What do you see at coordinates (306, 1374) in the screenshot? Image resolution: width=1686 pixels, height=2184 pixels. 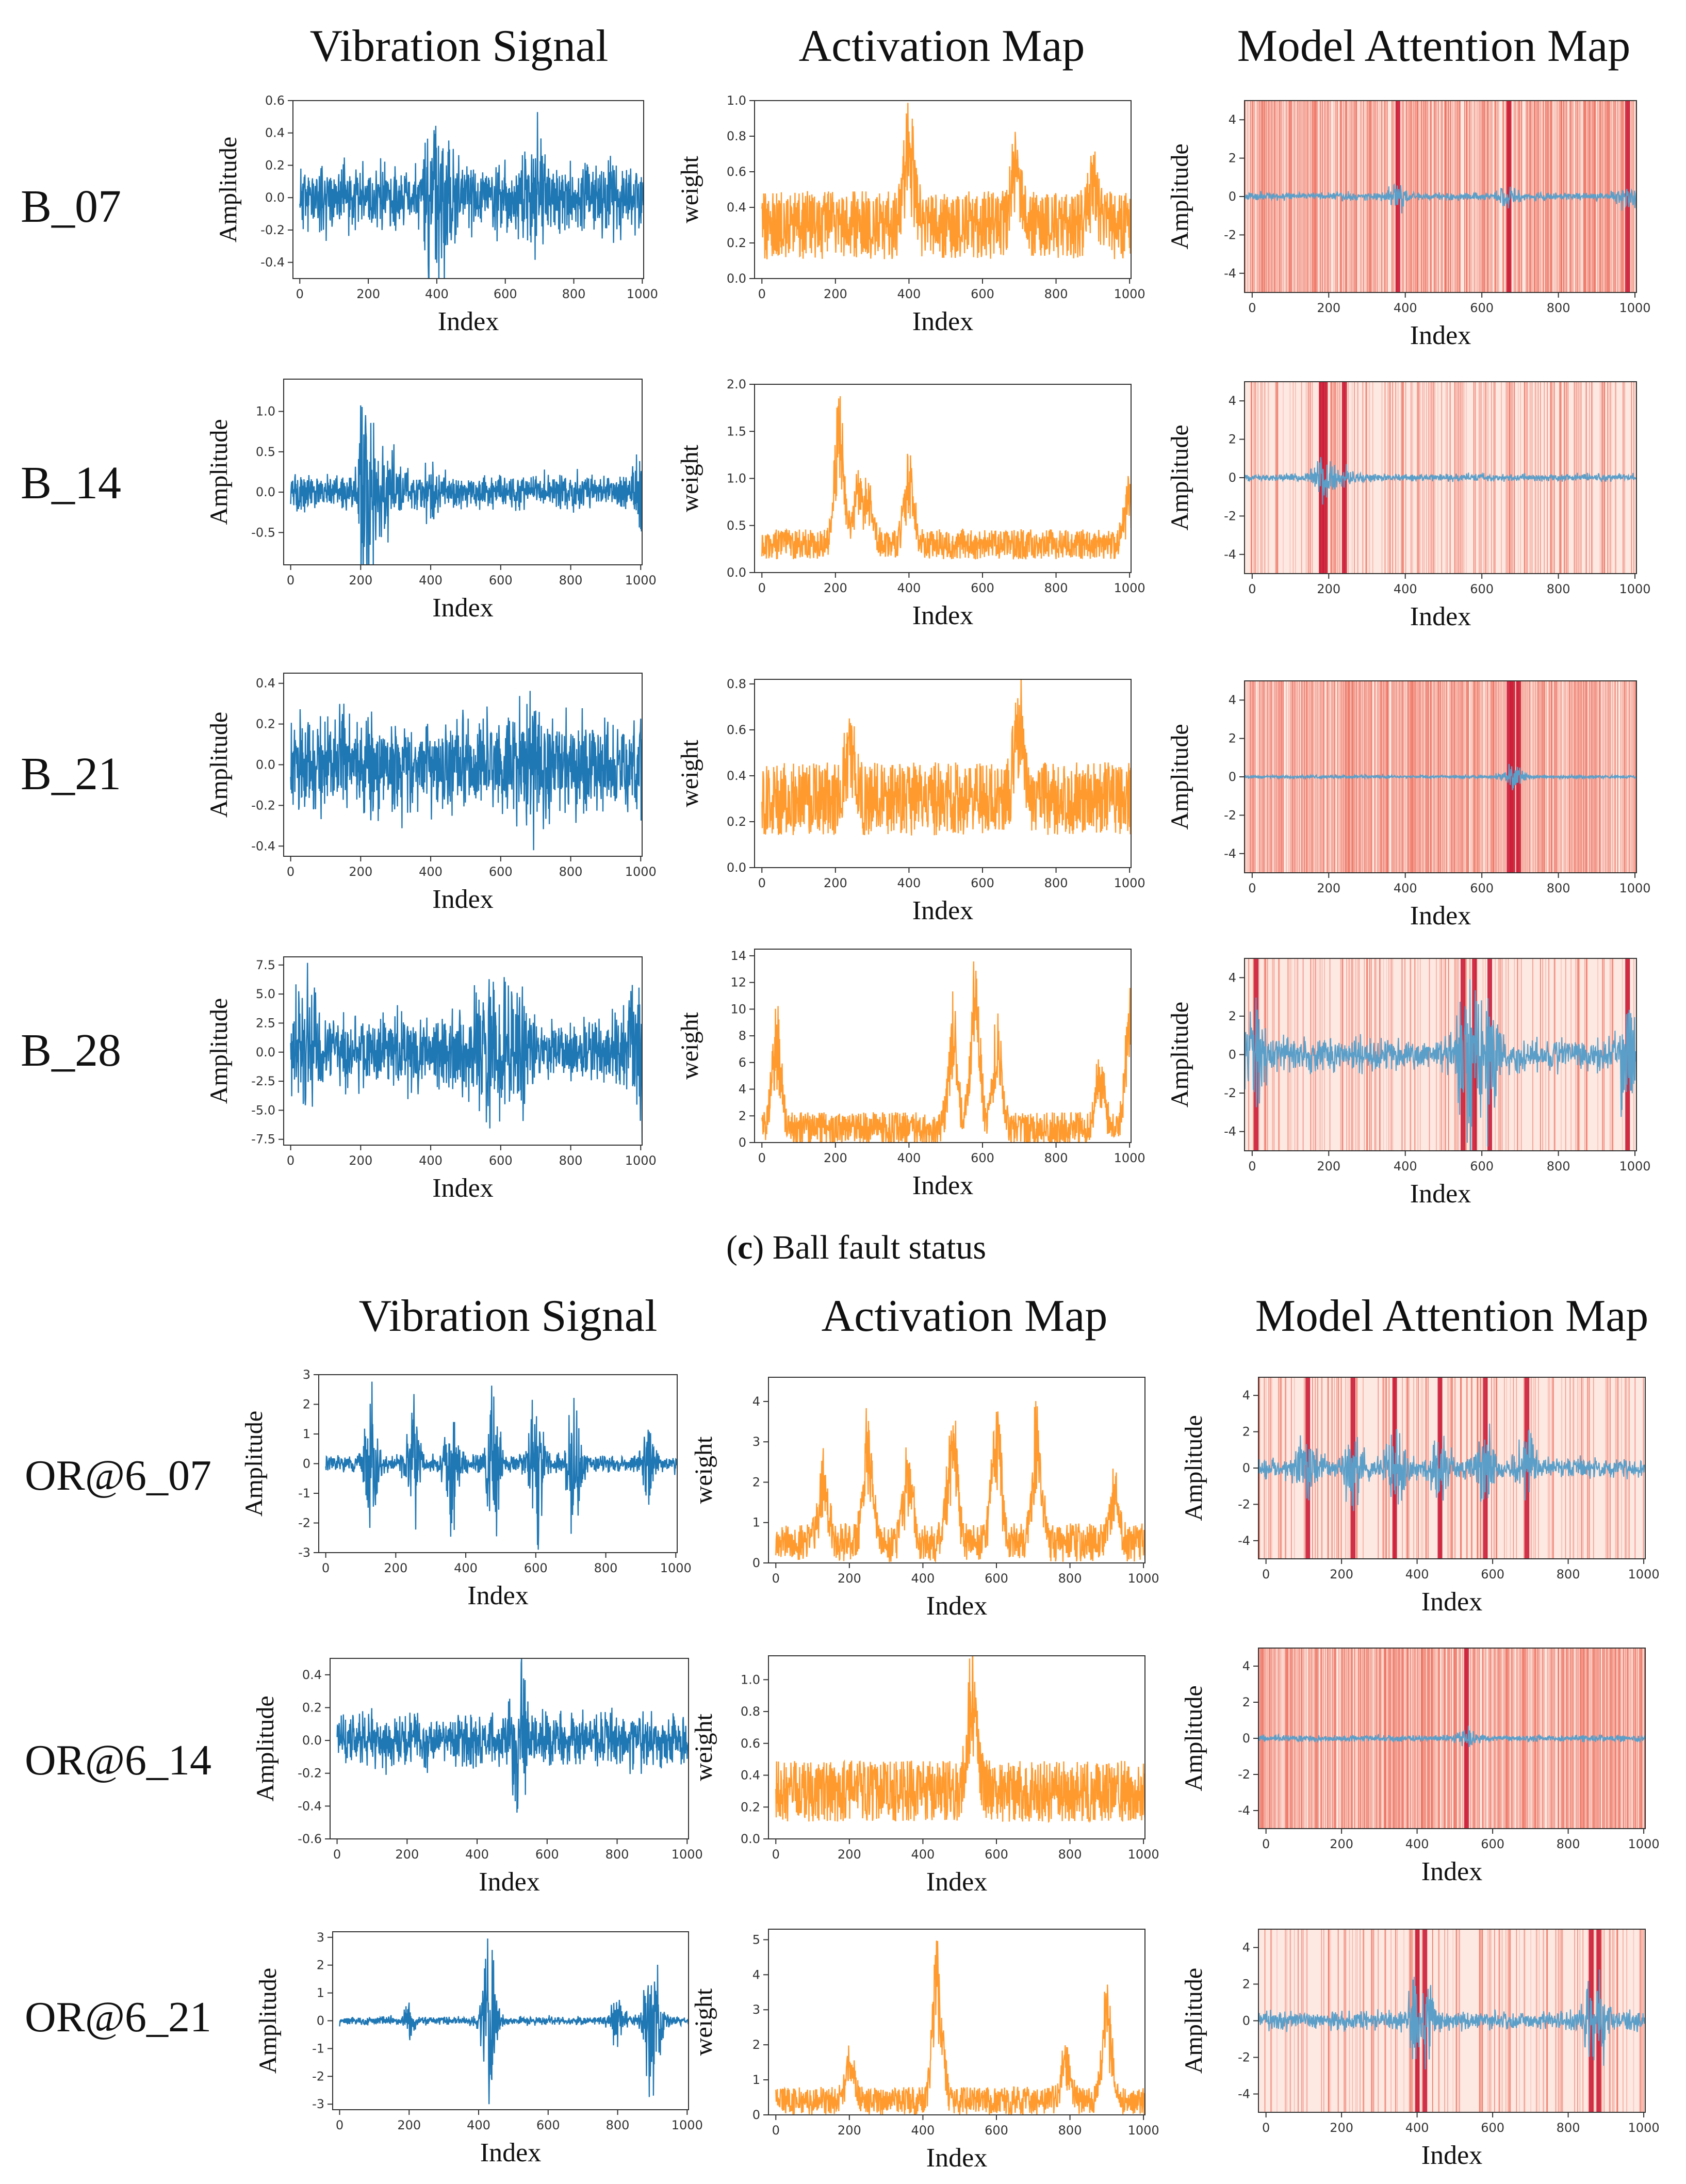 I see `y-tick-label: 3` at bounding box center [306, 1374].